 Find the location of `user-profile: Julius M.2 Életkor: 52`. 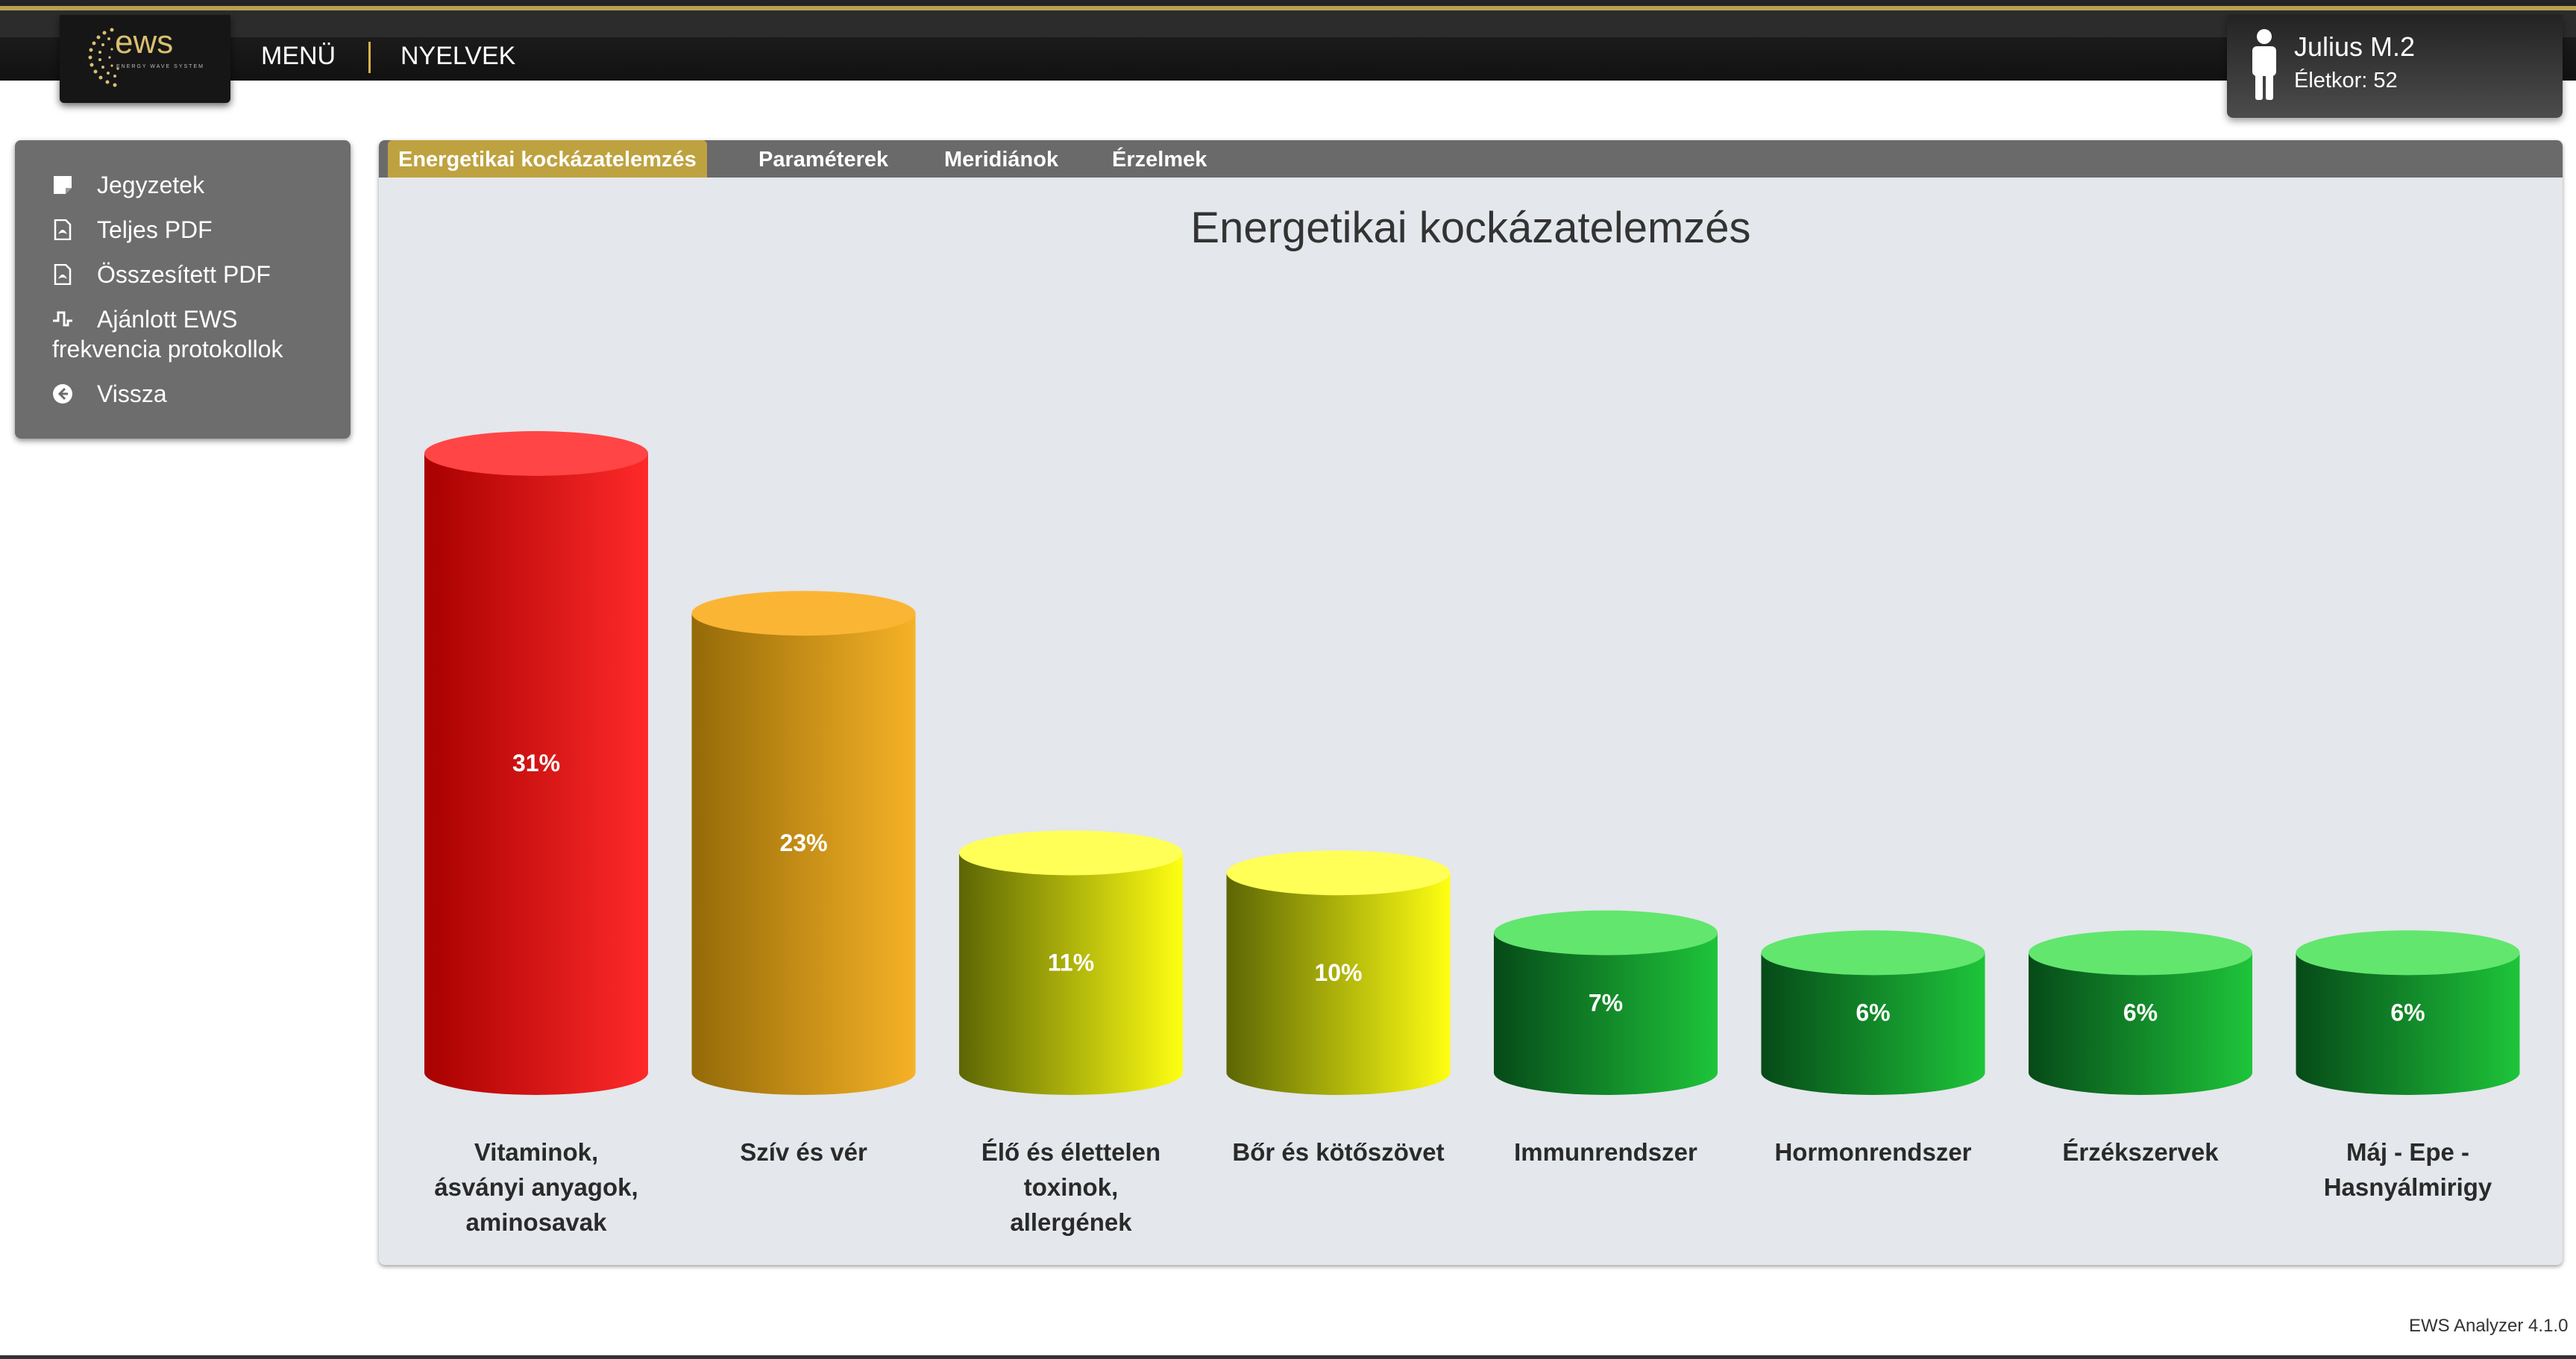

user-profile: Julius M.2 Életkor: 52 is located at coordinates (2395, 66).